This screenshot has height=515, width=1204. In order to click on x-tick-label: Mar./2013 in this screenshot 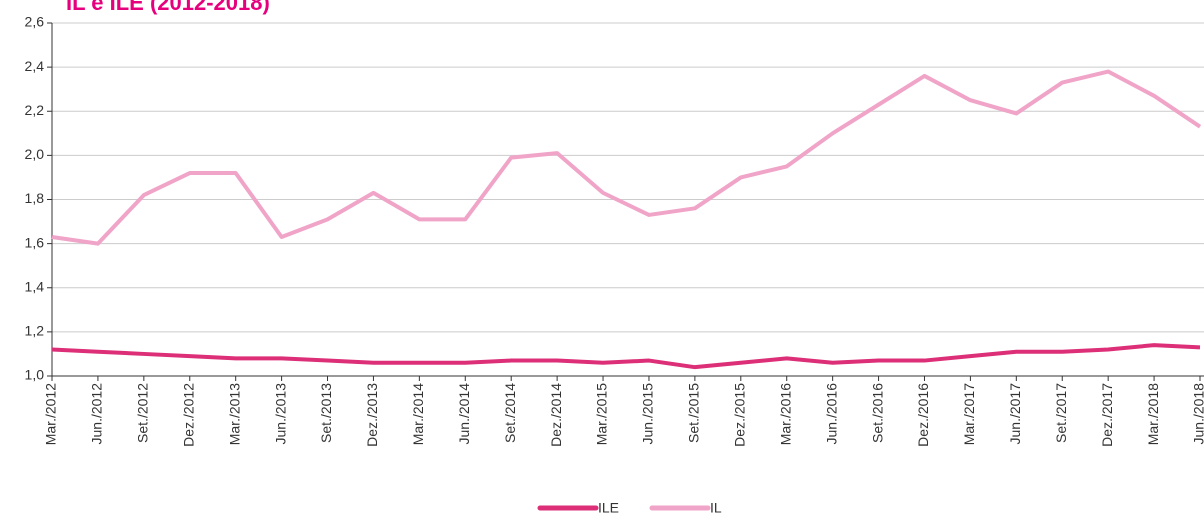, I will do `click(234, 414)`.